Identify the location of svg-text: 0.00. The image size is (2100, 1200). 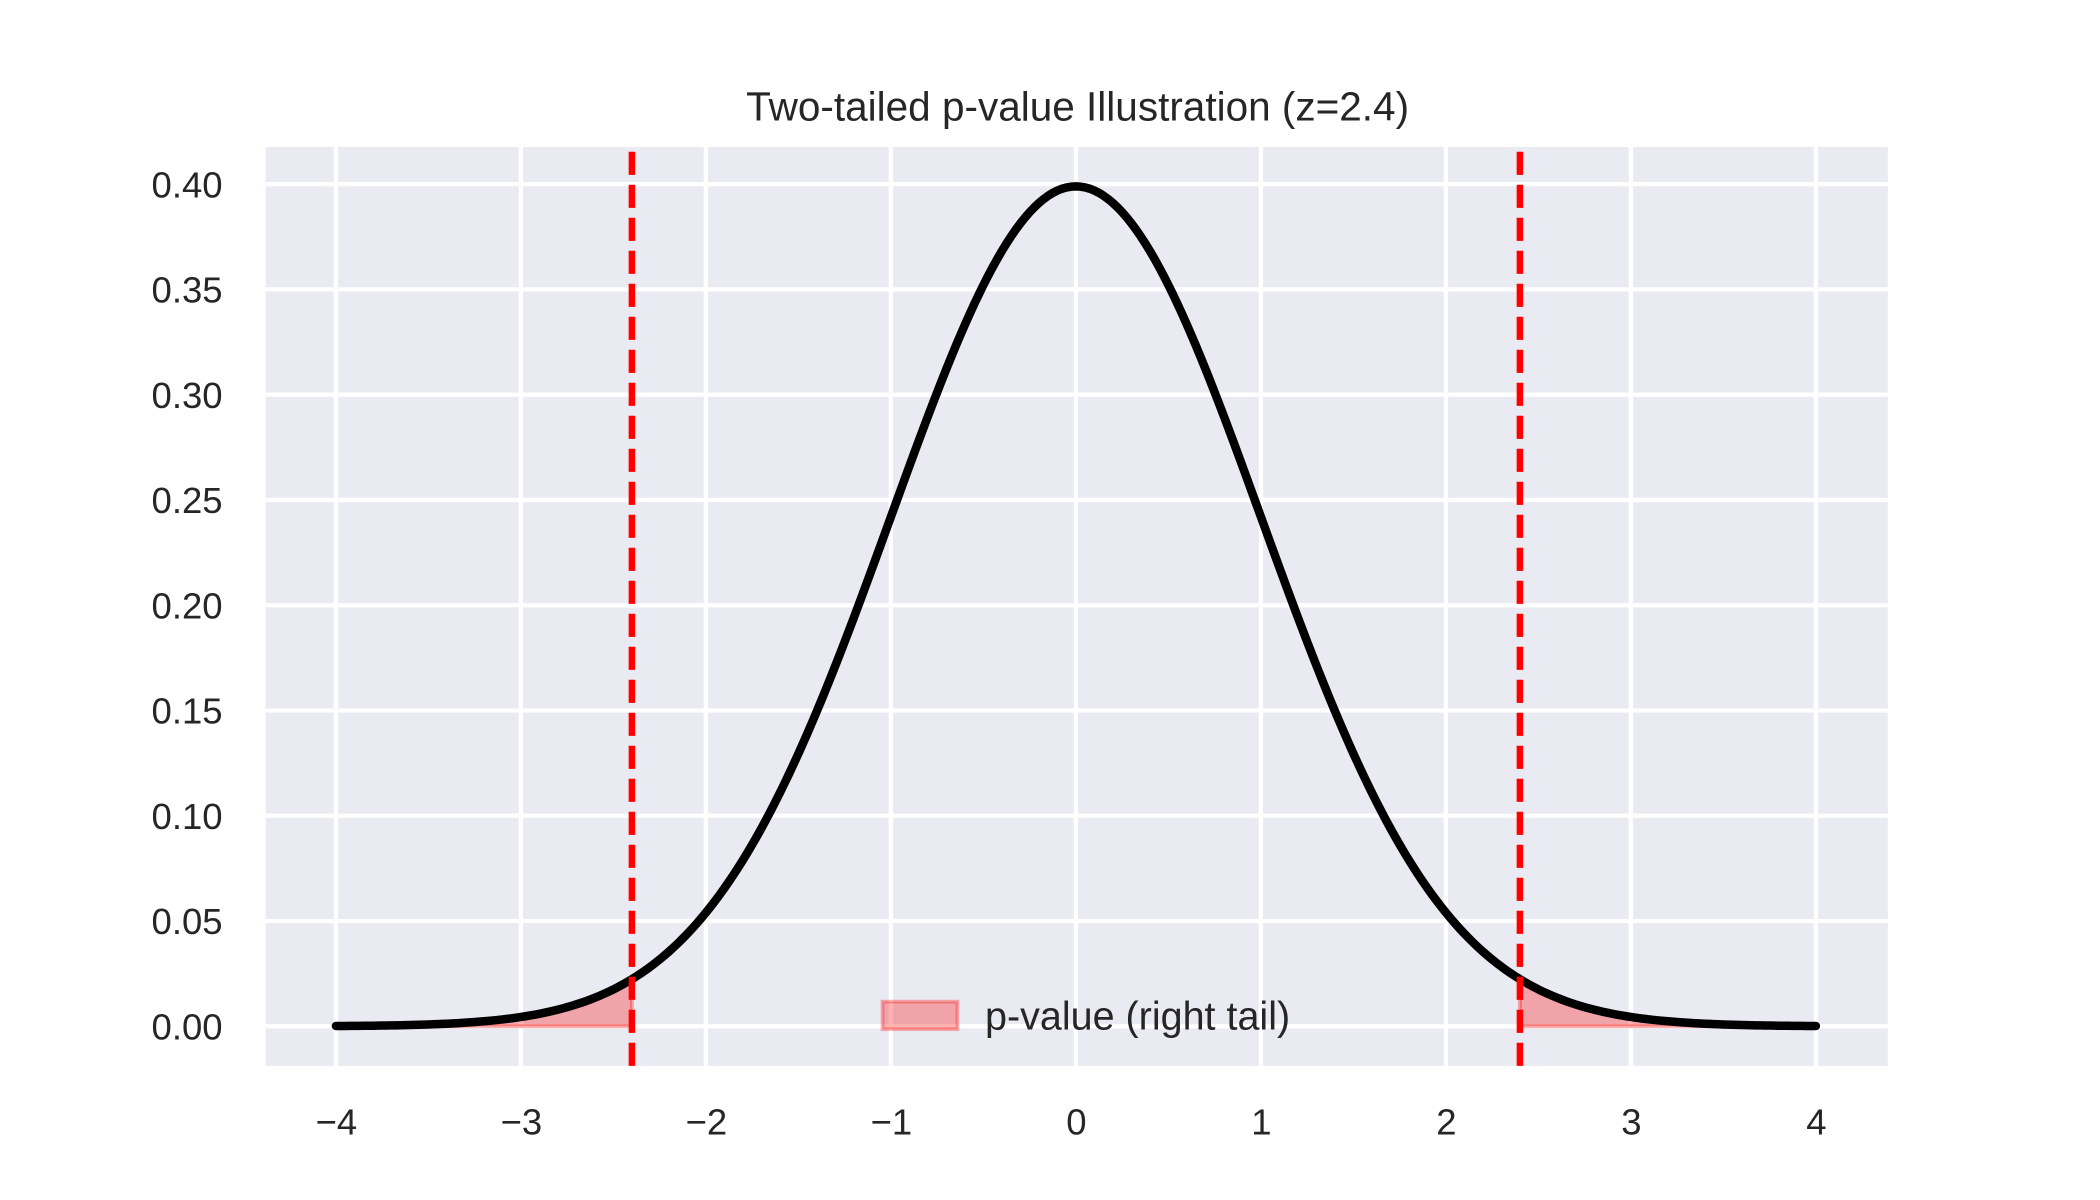
(187, 1027).